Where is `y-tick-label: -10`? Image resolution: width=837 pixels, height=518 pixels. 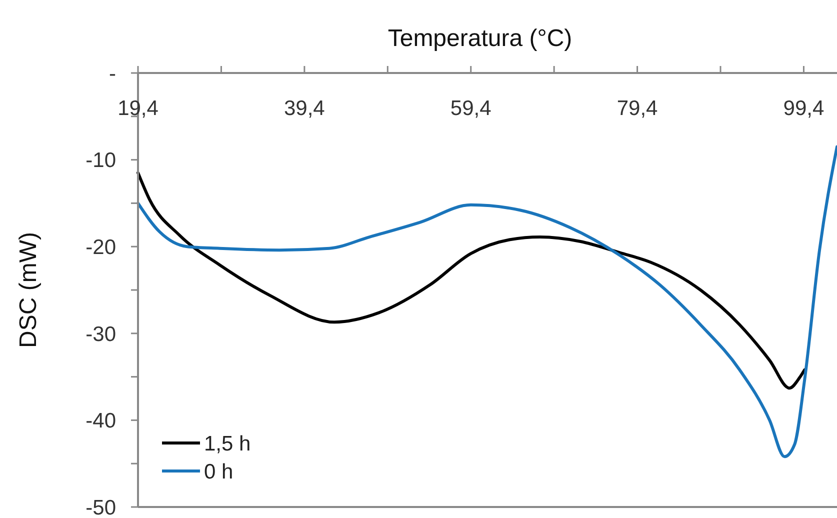 y-tick-label: -10 is located at coordinates (101, 160).